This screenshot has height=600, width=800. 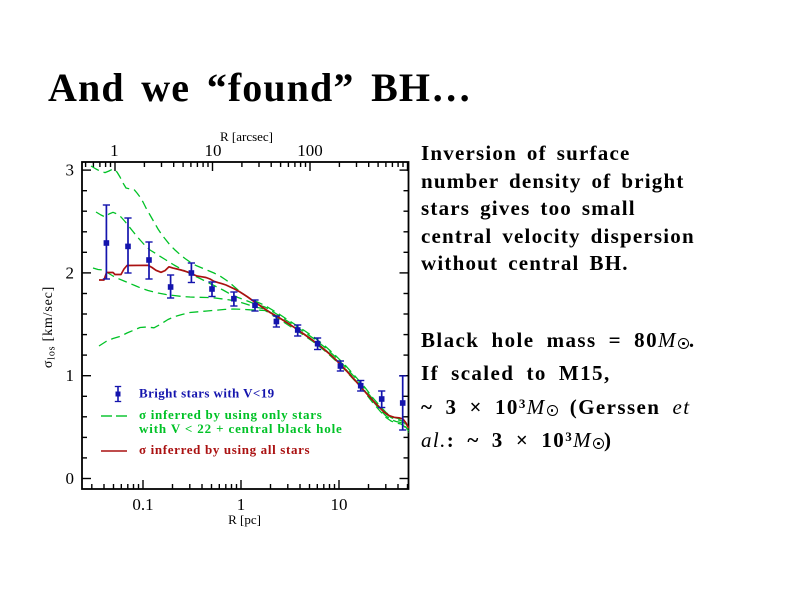 What do you see at coordinates (142, 504) in the screenshot?
I see `svg-text: 0.1` at bounding box center [142, 504].